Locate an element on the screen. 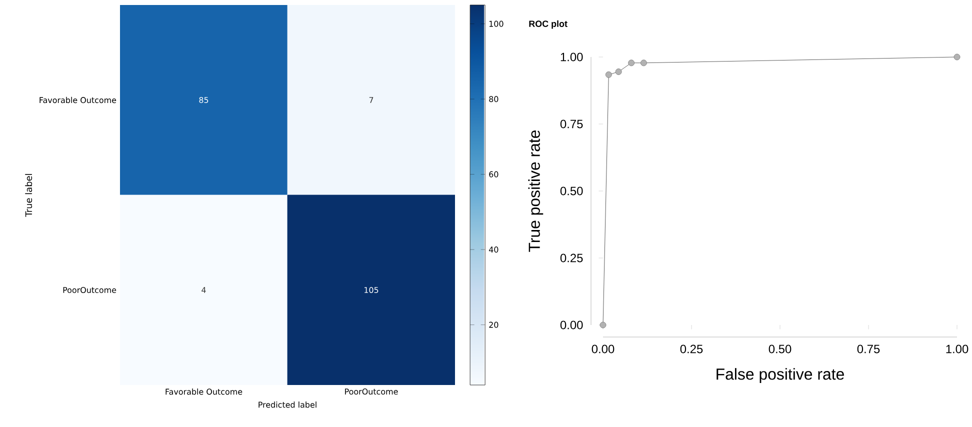 This screenshot has height=427, width=972. y-tick-label: 0.75 is located at coordinates (571, 124).